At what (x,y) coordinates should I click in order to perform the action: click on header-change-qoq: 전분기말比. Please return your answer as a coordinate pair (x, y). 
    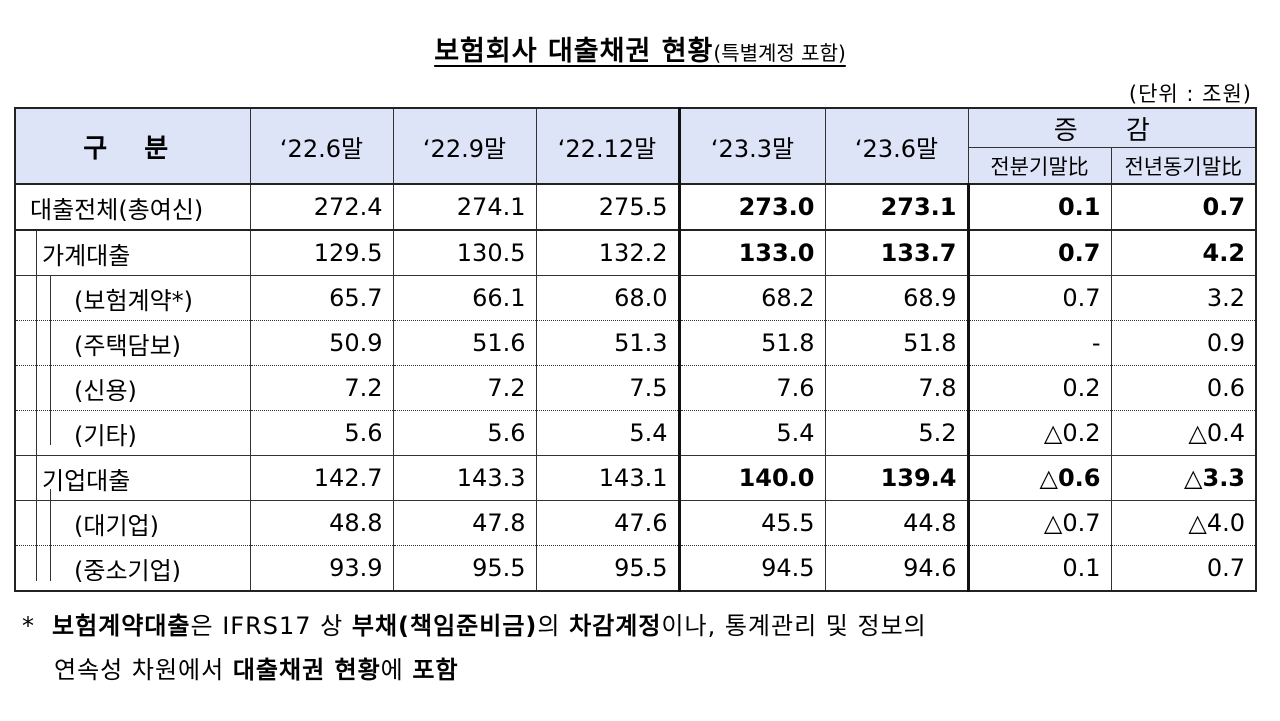
    Looking at the image, I should click on (1039, 166).